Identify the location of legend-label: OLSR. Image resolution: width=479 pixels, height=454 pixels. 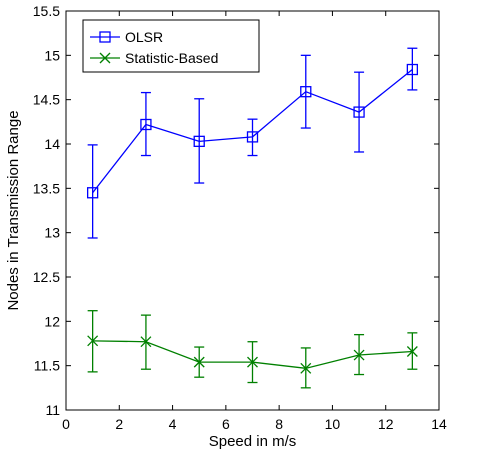
(144, 37).